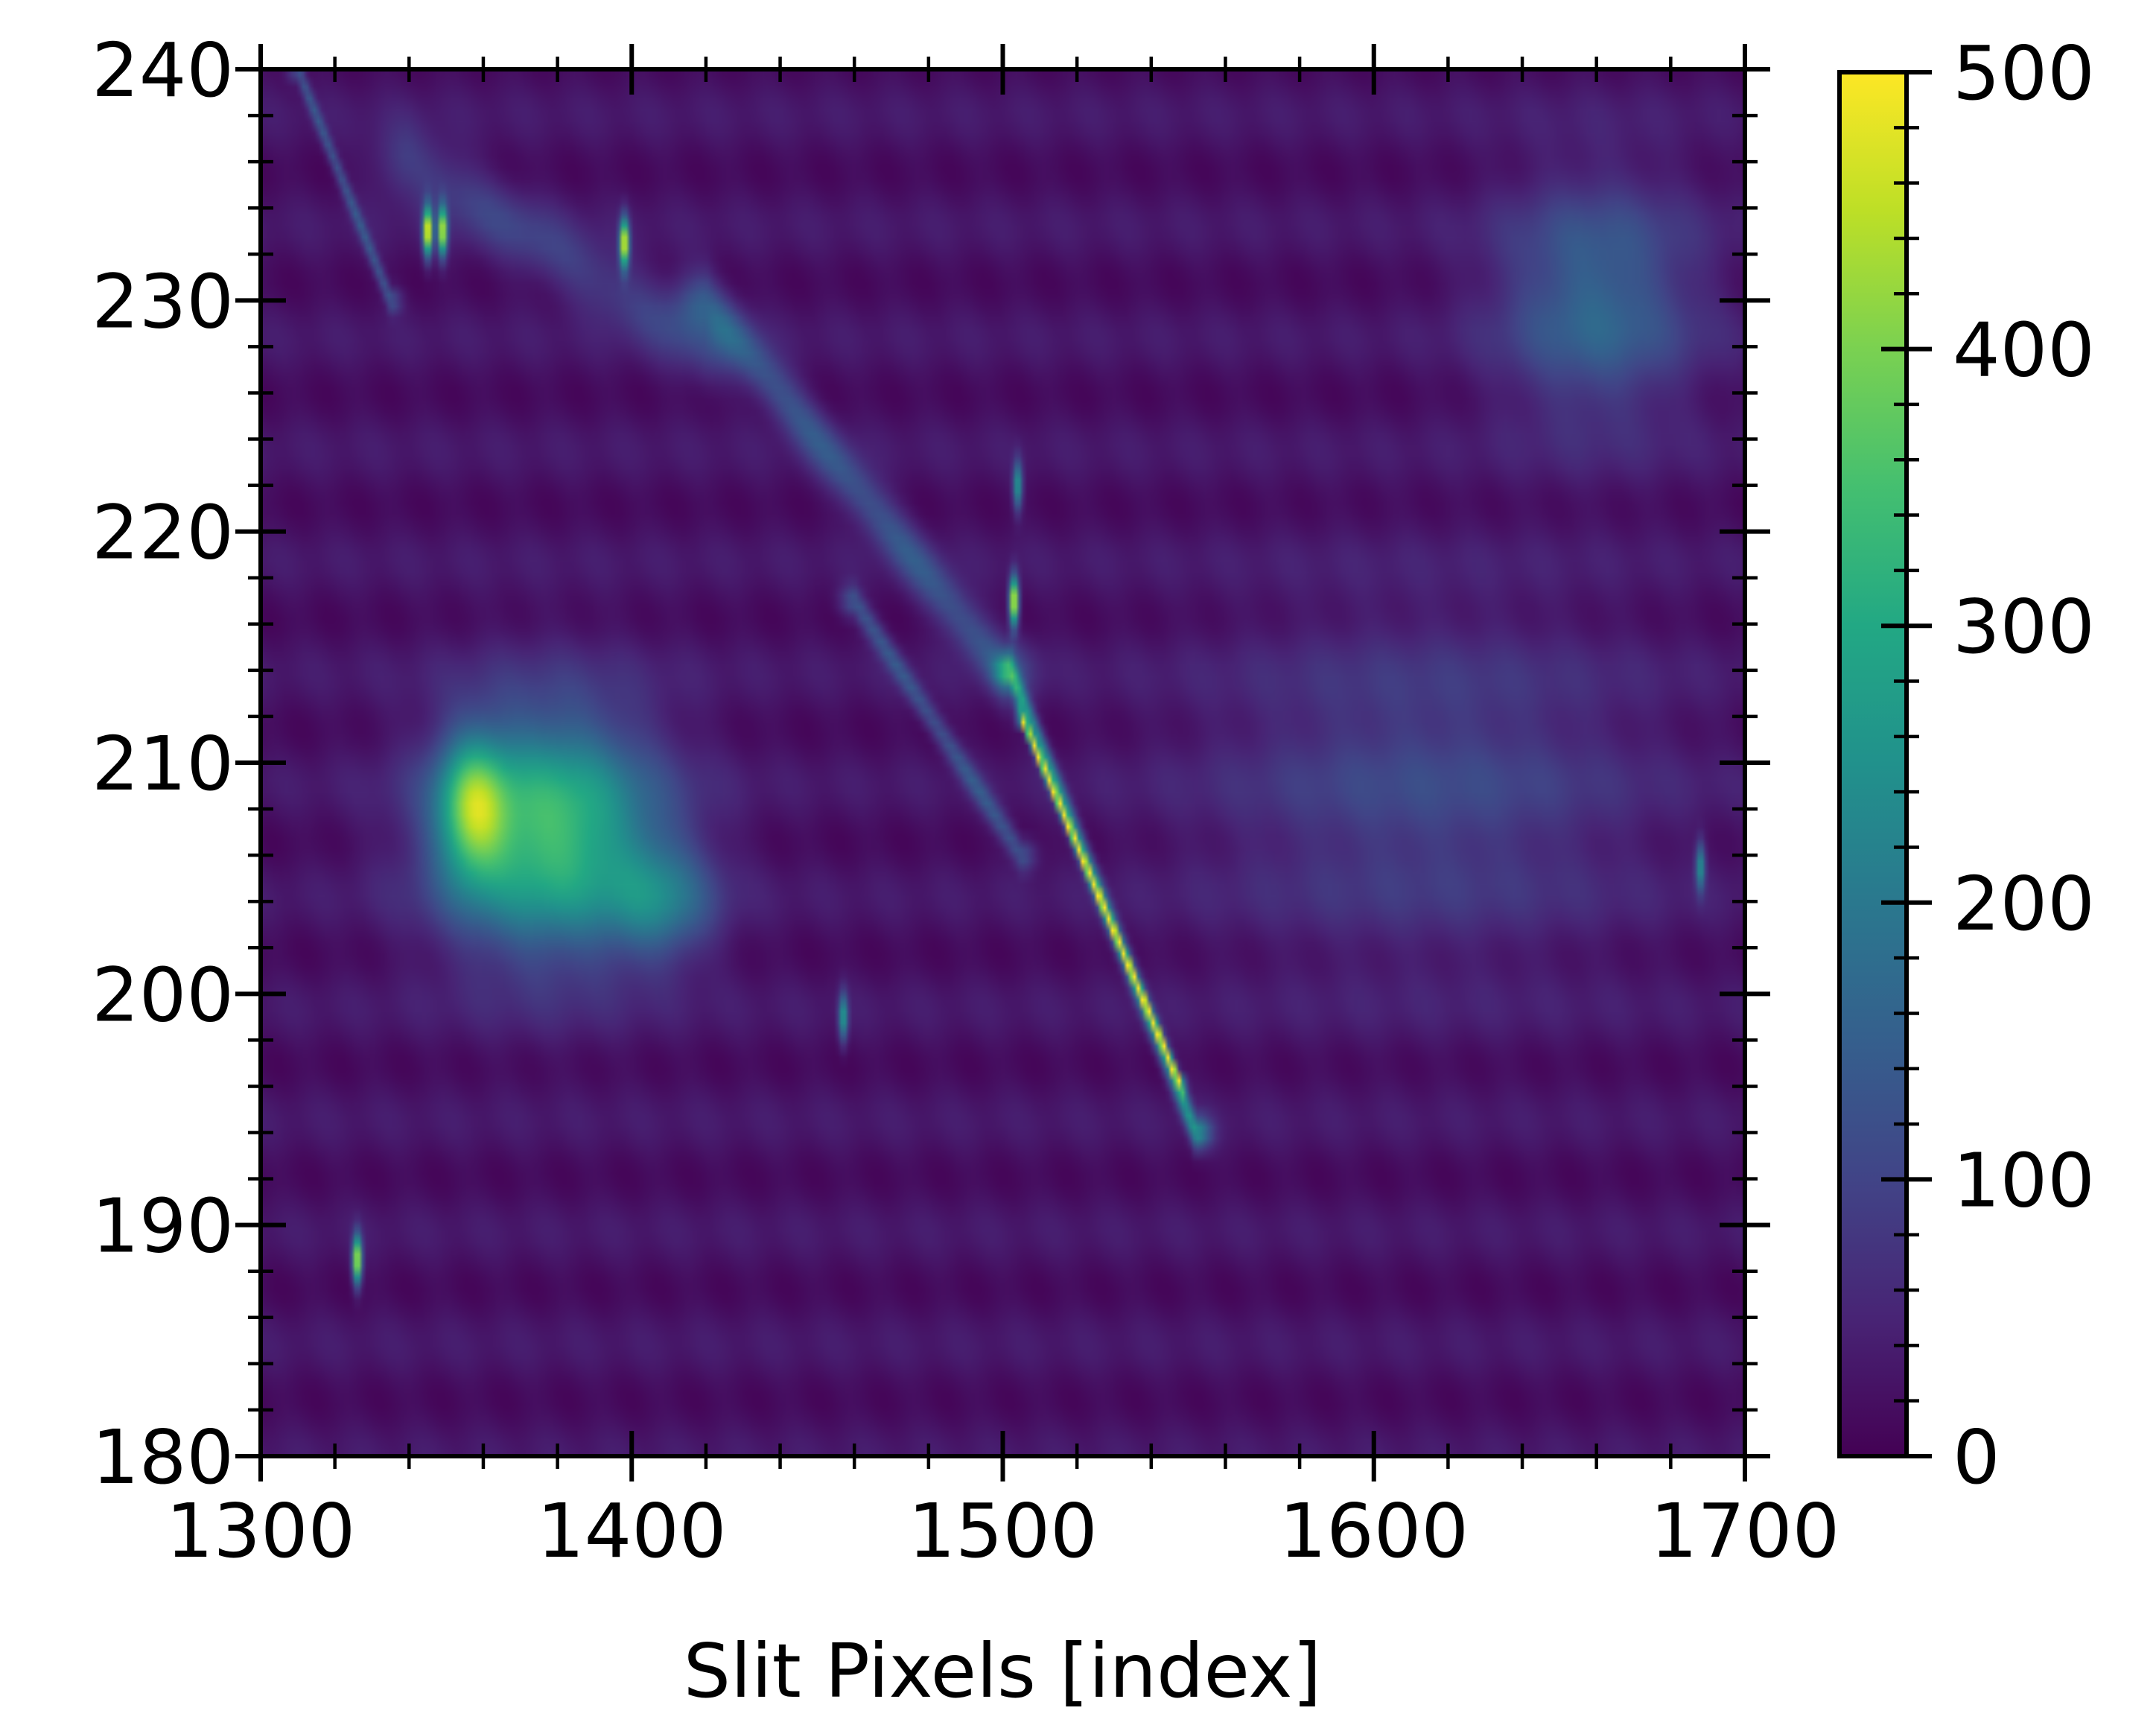 The image size is (2156, 1734). I want to click on y-tick-label: 240, so click(163, 70).